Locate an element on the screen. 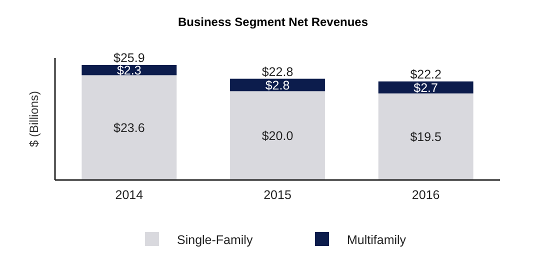 This screenshot has width=546, height=274. data-label: $2.3 is located at coordinates (129, 71).